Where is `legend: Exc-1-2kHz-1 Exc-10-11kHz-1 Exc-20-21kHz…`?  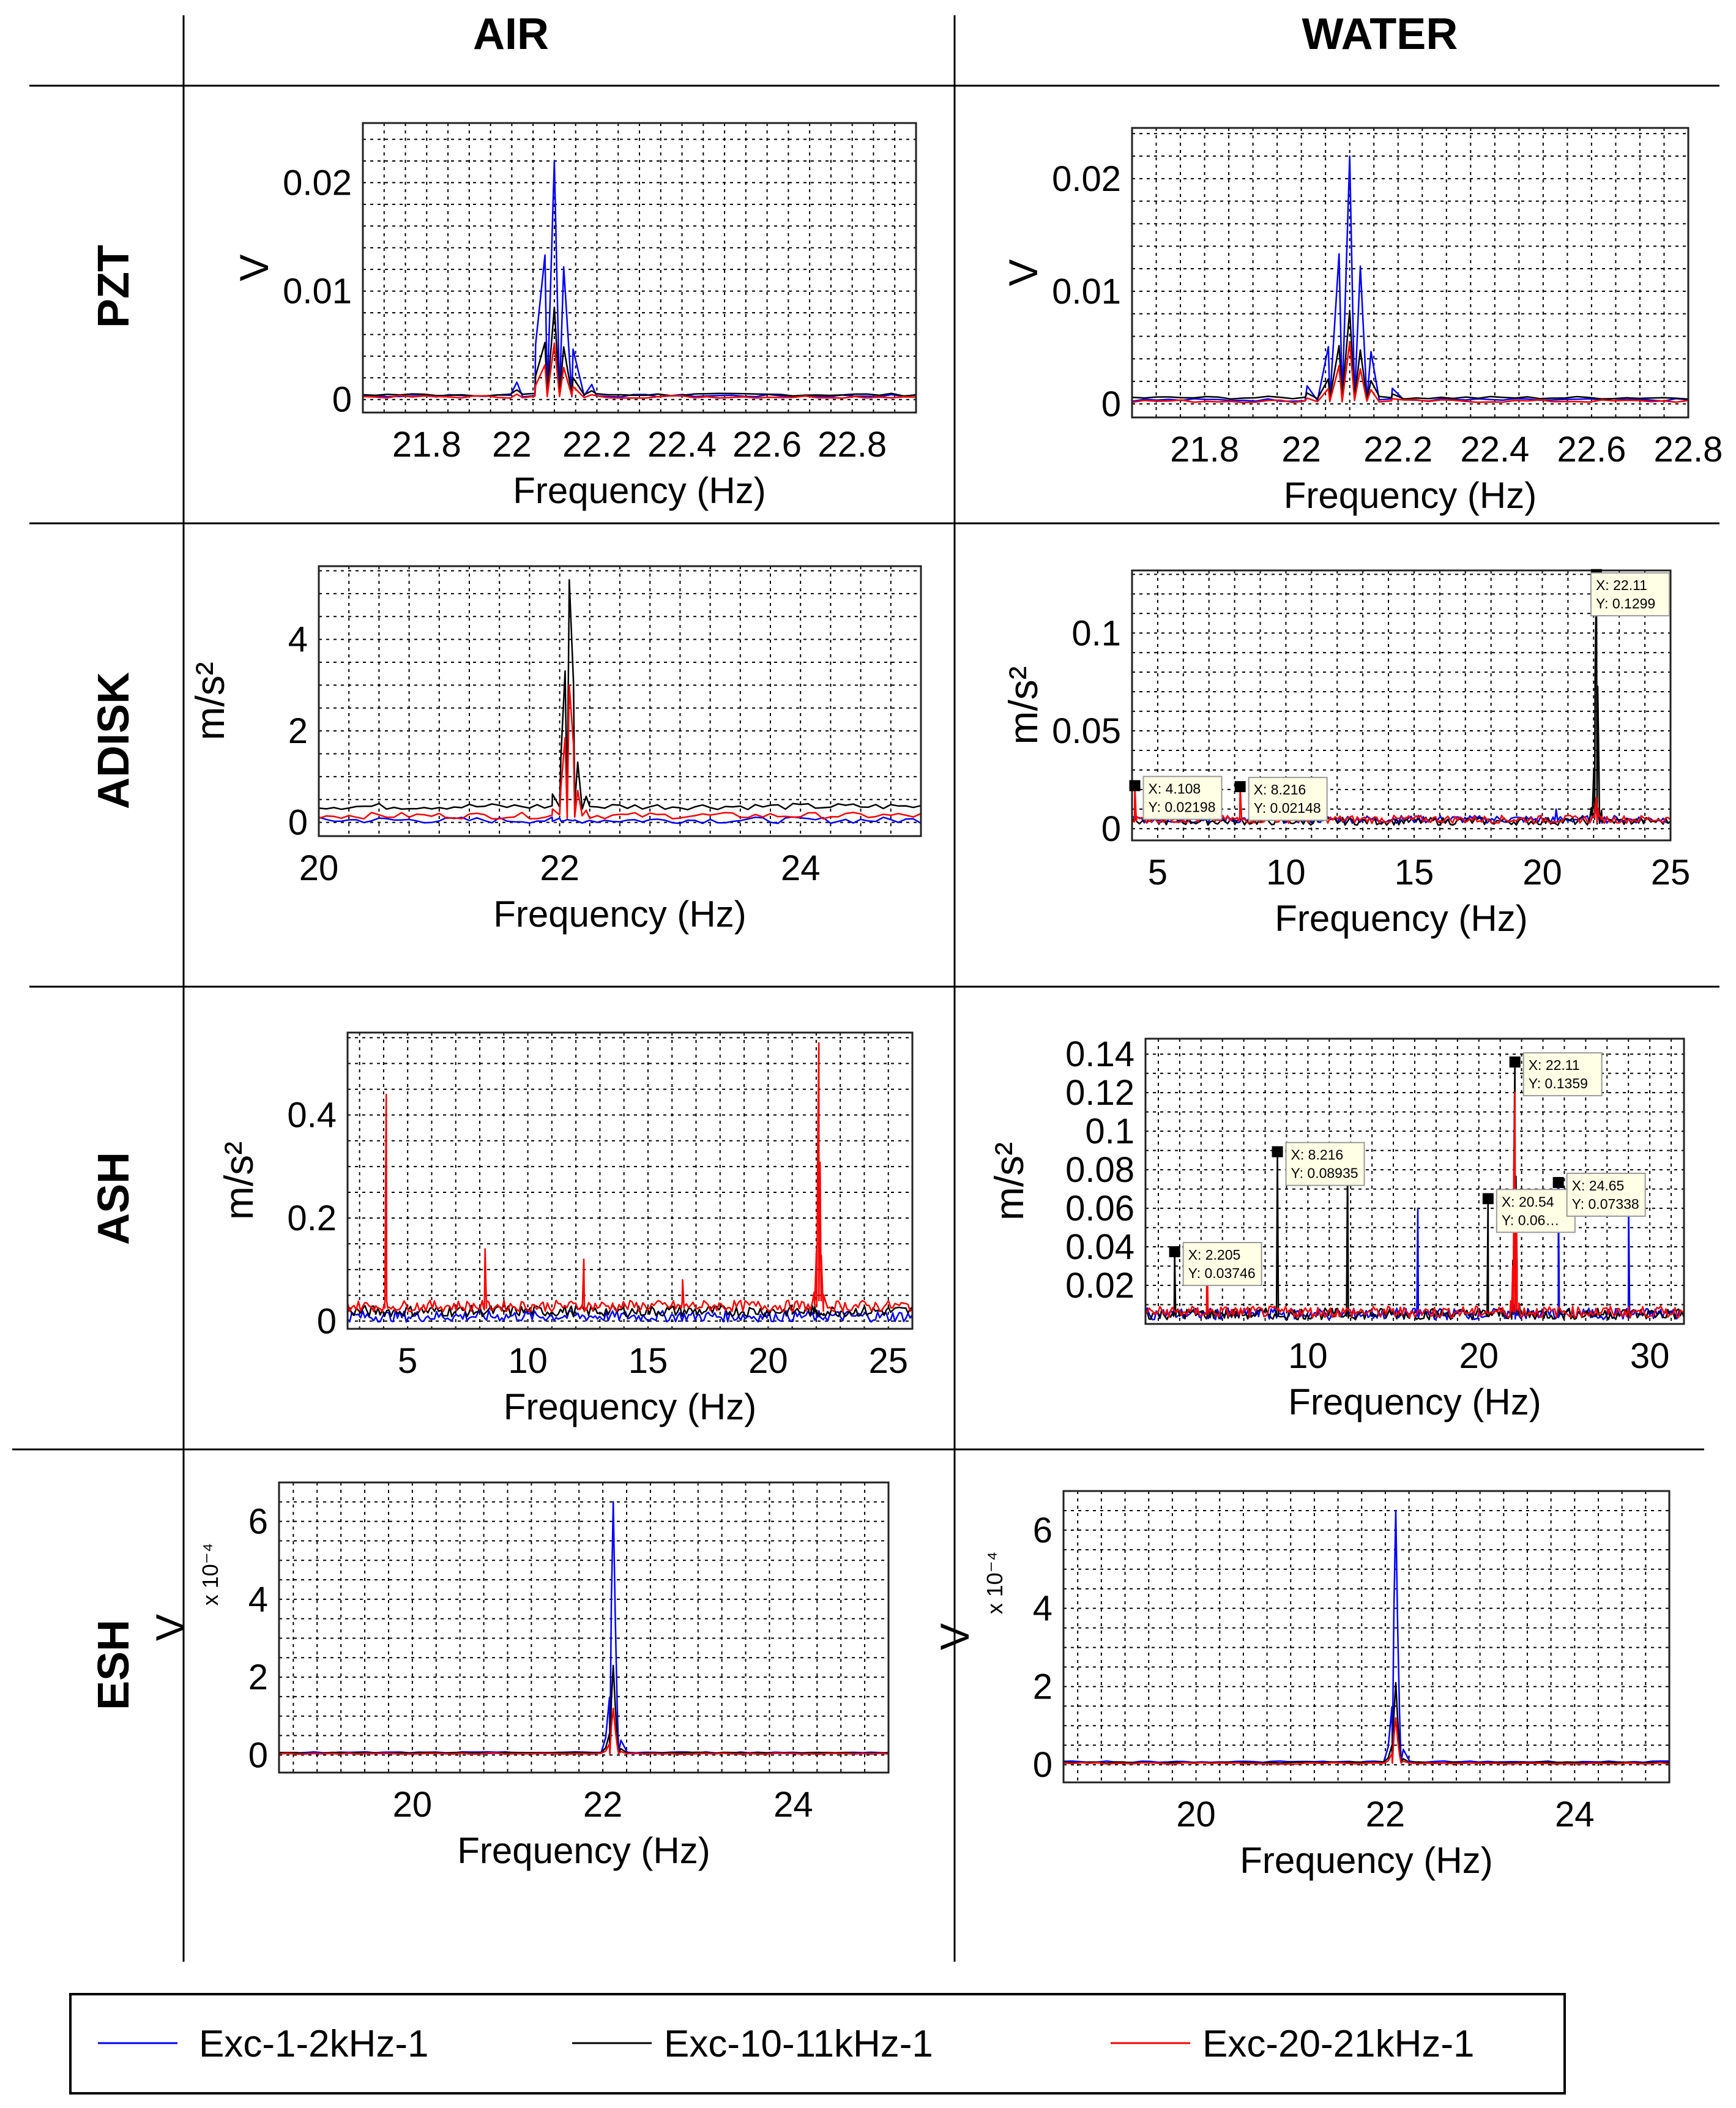
legend: Exc-1-2kHz-1 Exc-10-11kHz-1 Exc-20-21kHz… is located at coordinates (817, 2044).